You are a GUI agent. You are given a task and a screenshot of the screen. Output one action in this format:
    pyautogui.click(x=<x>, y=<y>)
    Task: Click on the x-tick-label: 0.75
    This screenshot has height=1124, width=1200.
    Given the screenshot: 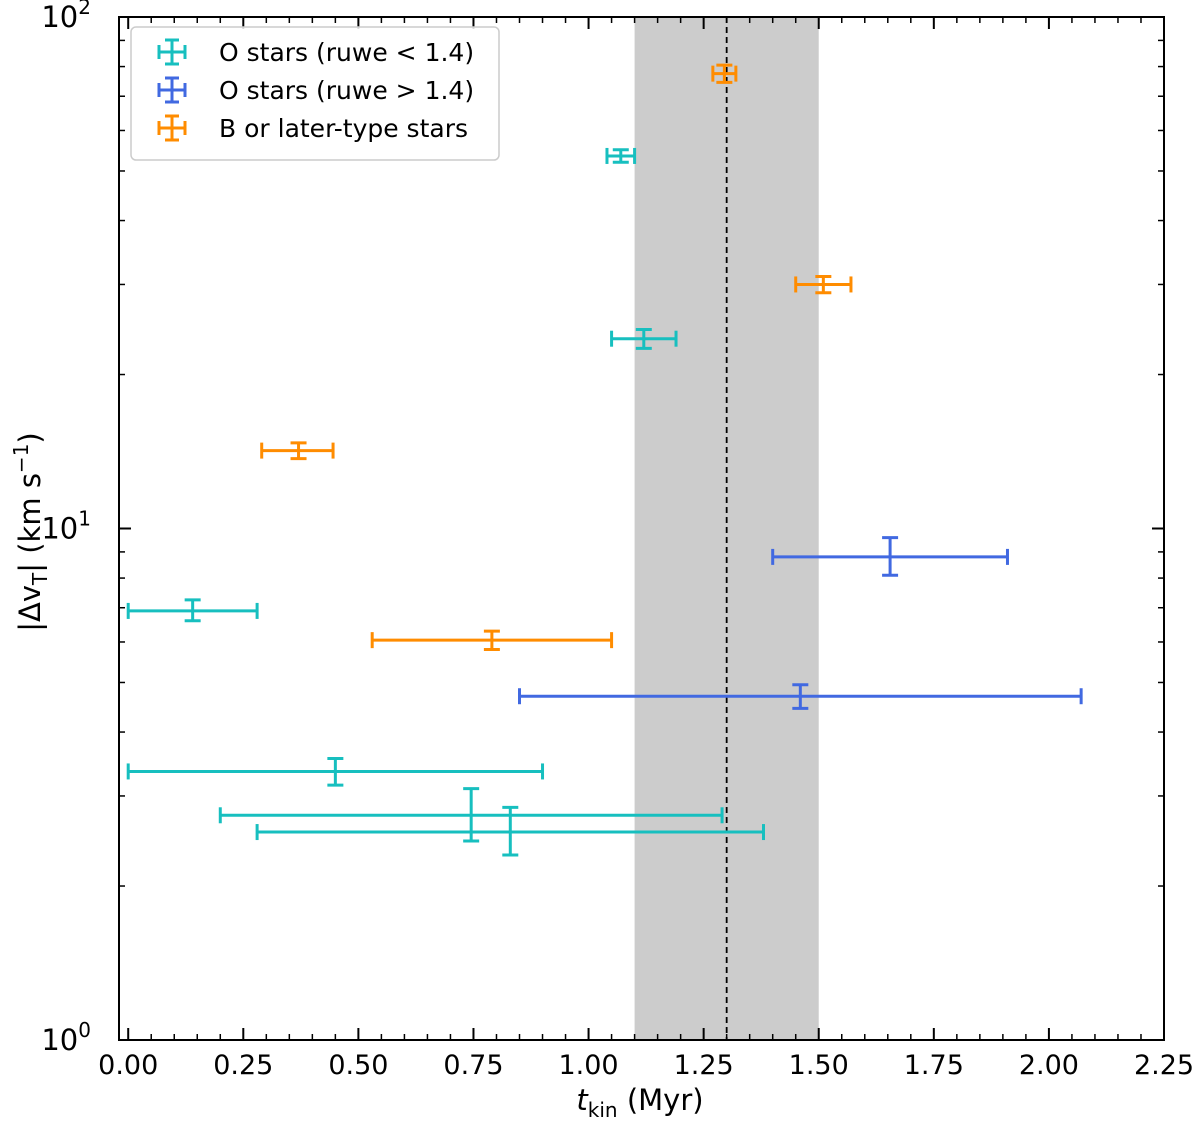 What is the action you would take?
    pyautogui.click(x=473, y=1065)
    